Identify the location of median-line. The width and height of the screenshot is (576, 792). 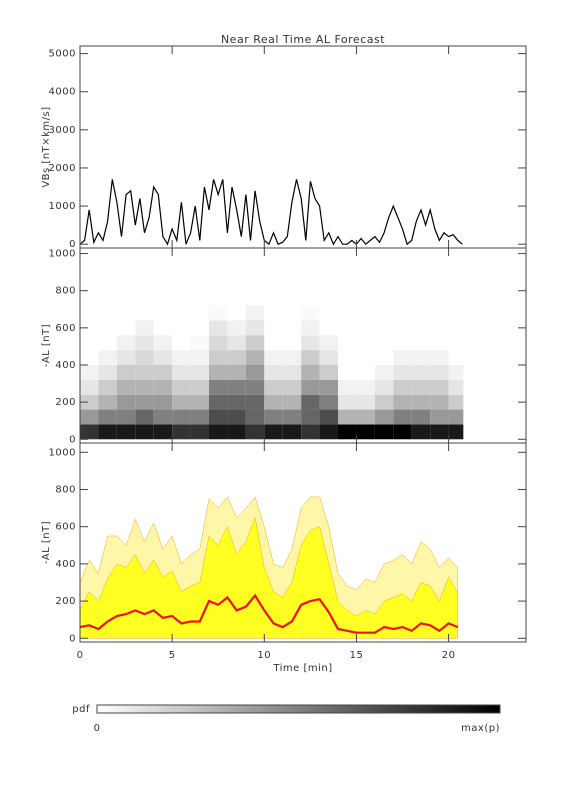
(269, 613).